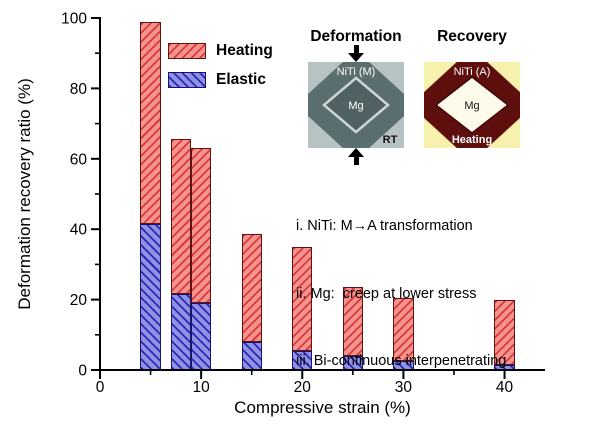 This screenshot has height=442, width=600. I want to click on legend-row-heating: Heating, so click(220, 51).